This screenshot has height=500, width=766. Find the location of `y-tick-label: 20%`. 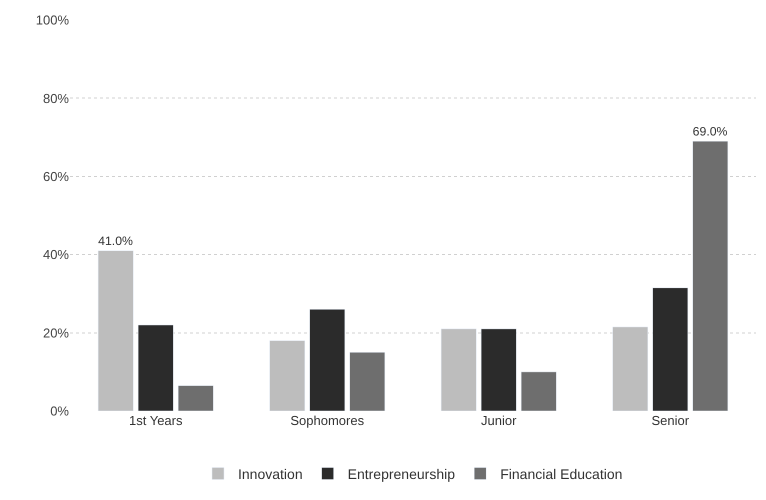

y-tick-label: 20% is located at coordinates (56, 332).